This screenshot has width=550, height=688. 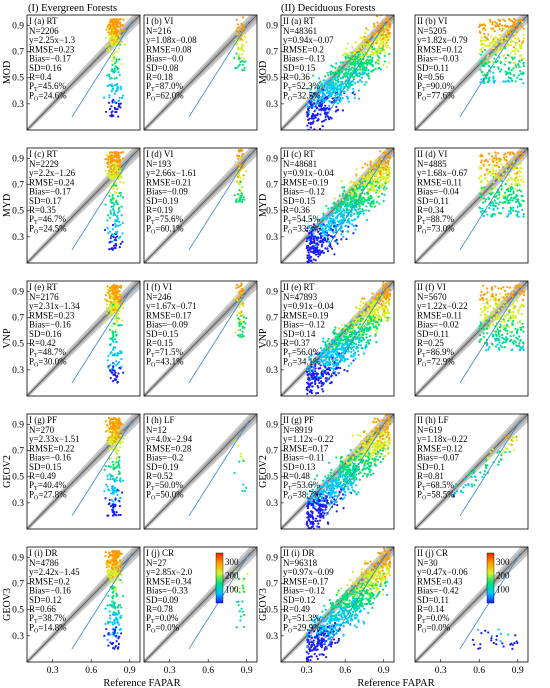 What do you see at coordinates (165, 353) in the screenshot?
I see `panel-stat: PT=71.5%` at bounding box center [165, 353].